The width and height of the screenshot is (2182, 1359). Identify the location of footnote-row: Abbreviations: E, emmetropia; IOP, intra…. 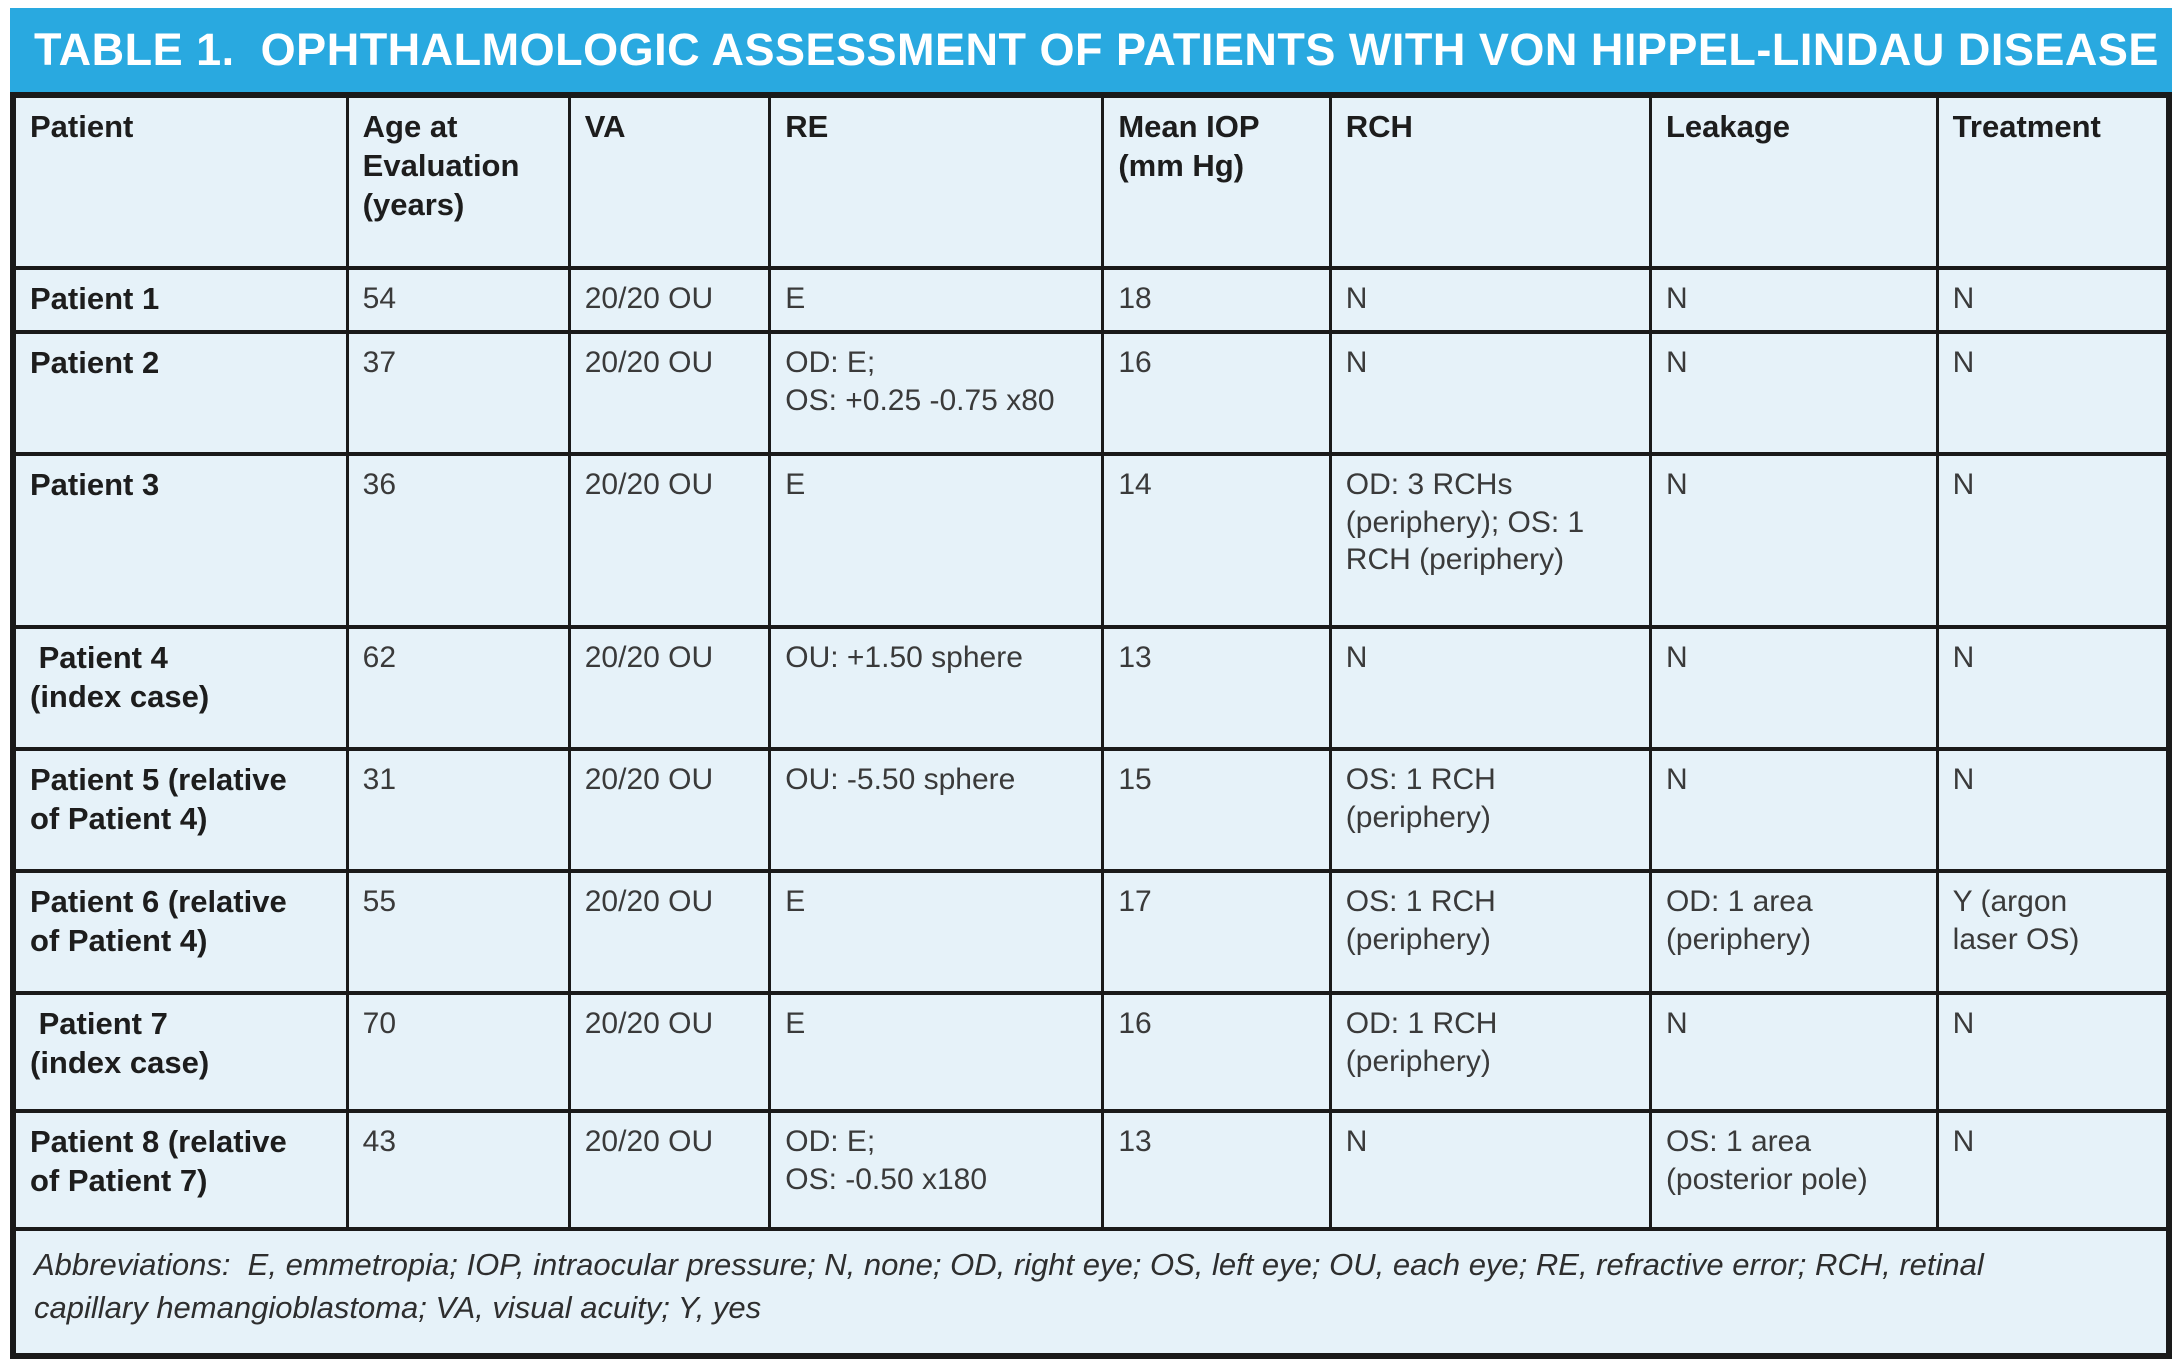
(1091, 1292).